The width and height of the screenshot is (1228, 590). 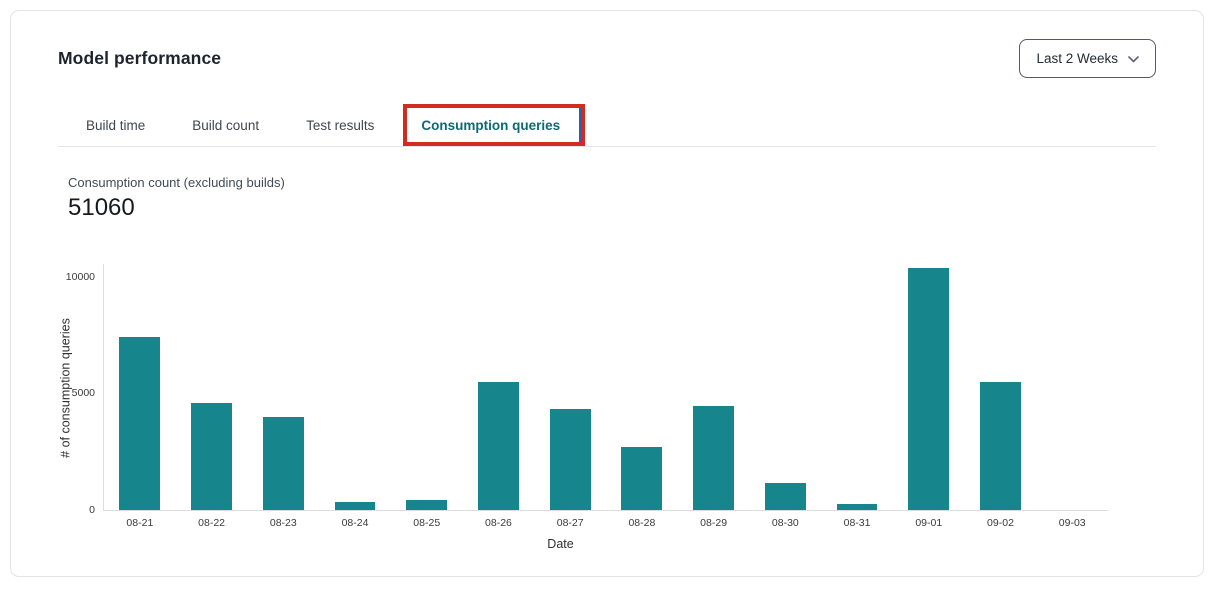 What do you see at coordinates (714, 523) in the screenshot?
I see `x-tick-label: 08-29` at bounding box center [714, 523].